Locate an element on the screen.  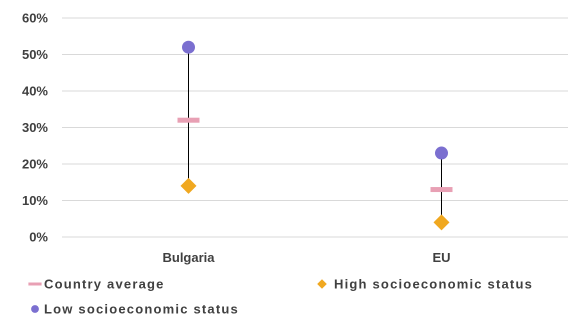
legend-item: Country average is located at coordinates (96, 284).